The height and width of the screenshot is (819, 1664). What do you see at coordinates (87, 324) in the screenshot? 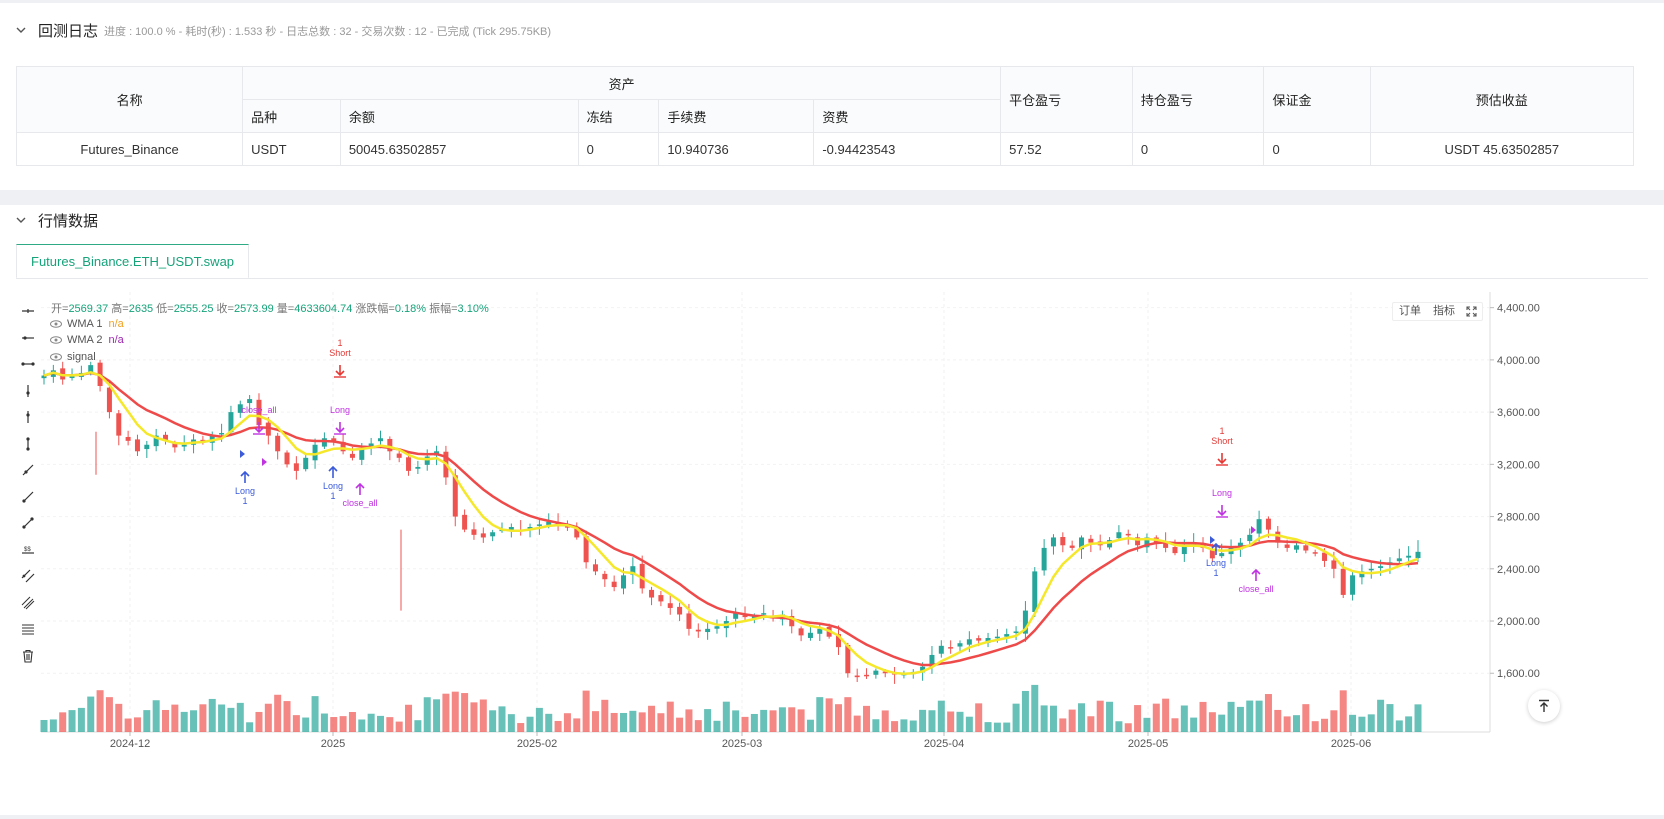
I see `legend-wma1: WMA 1 n/a` at bounding box center [87, 324].